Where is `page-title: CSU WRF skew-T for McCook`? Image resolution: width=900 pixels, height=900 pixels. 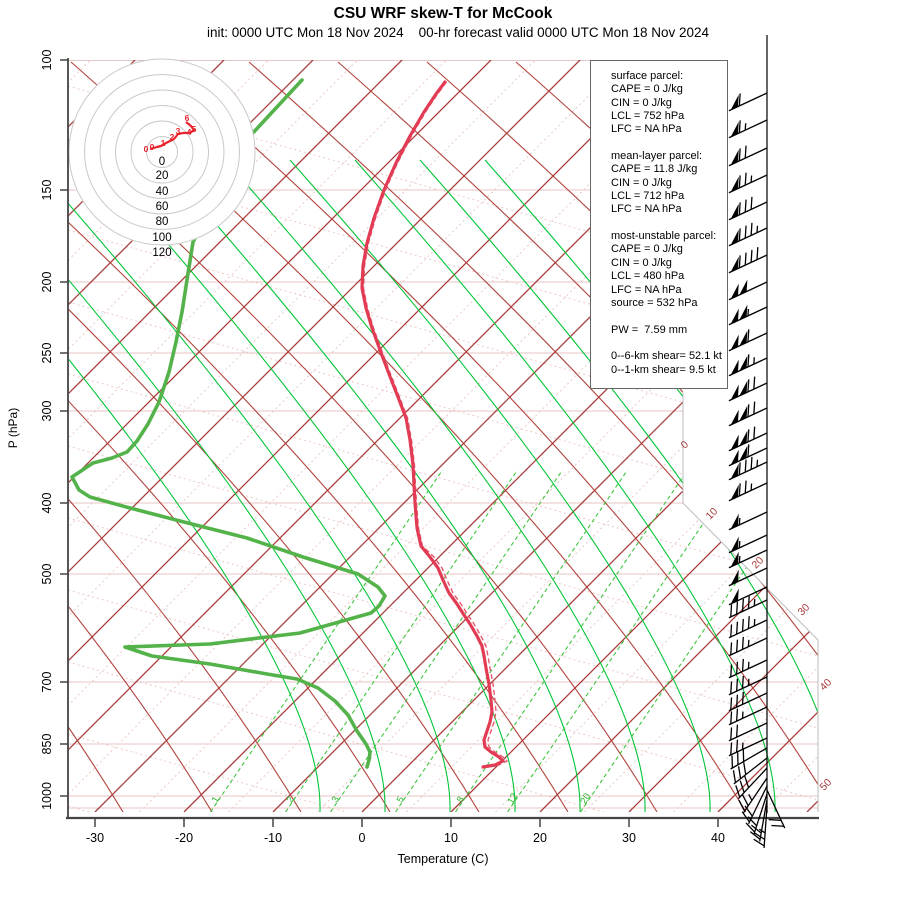 page-title: CSU WRF skew-T for McCook is located at coordinates (443, 13).